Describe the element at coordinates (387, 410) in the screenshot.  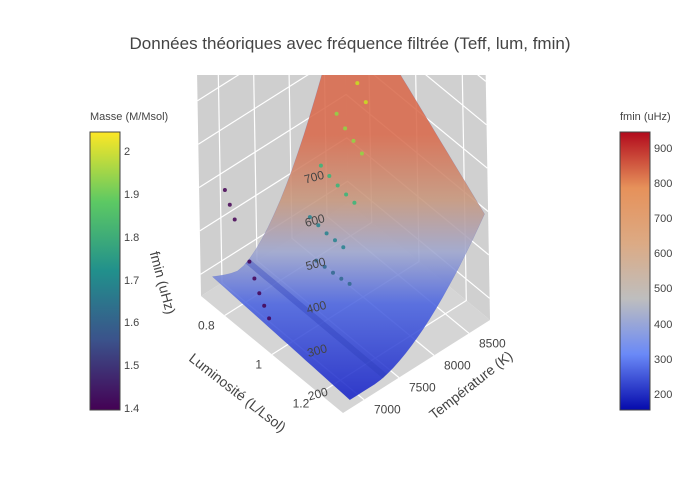
I see `x-tick-label: 7000` at that location.